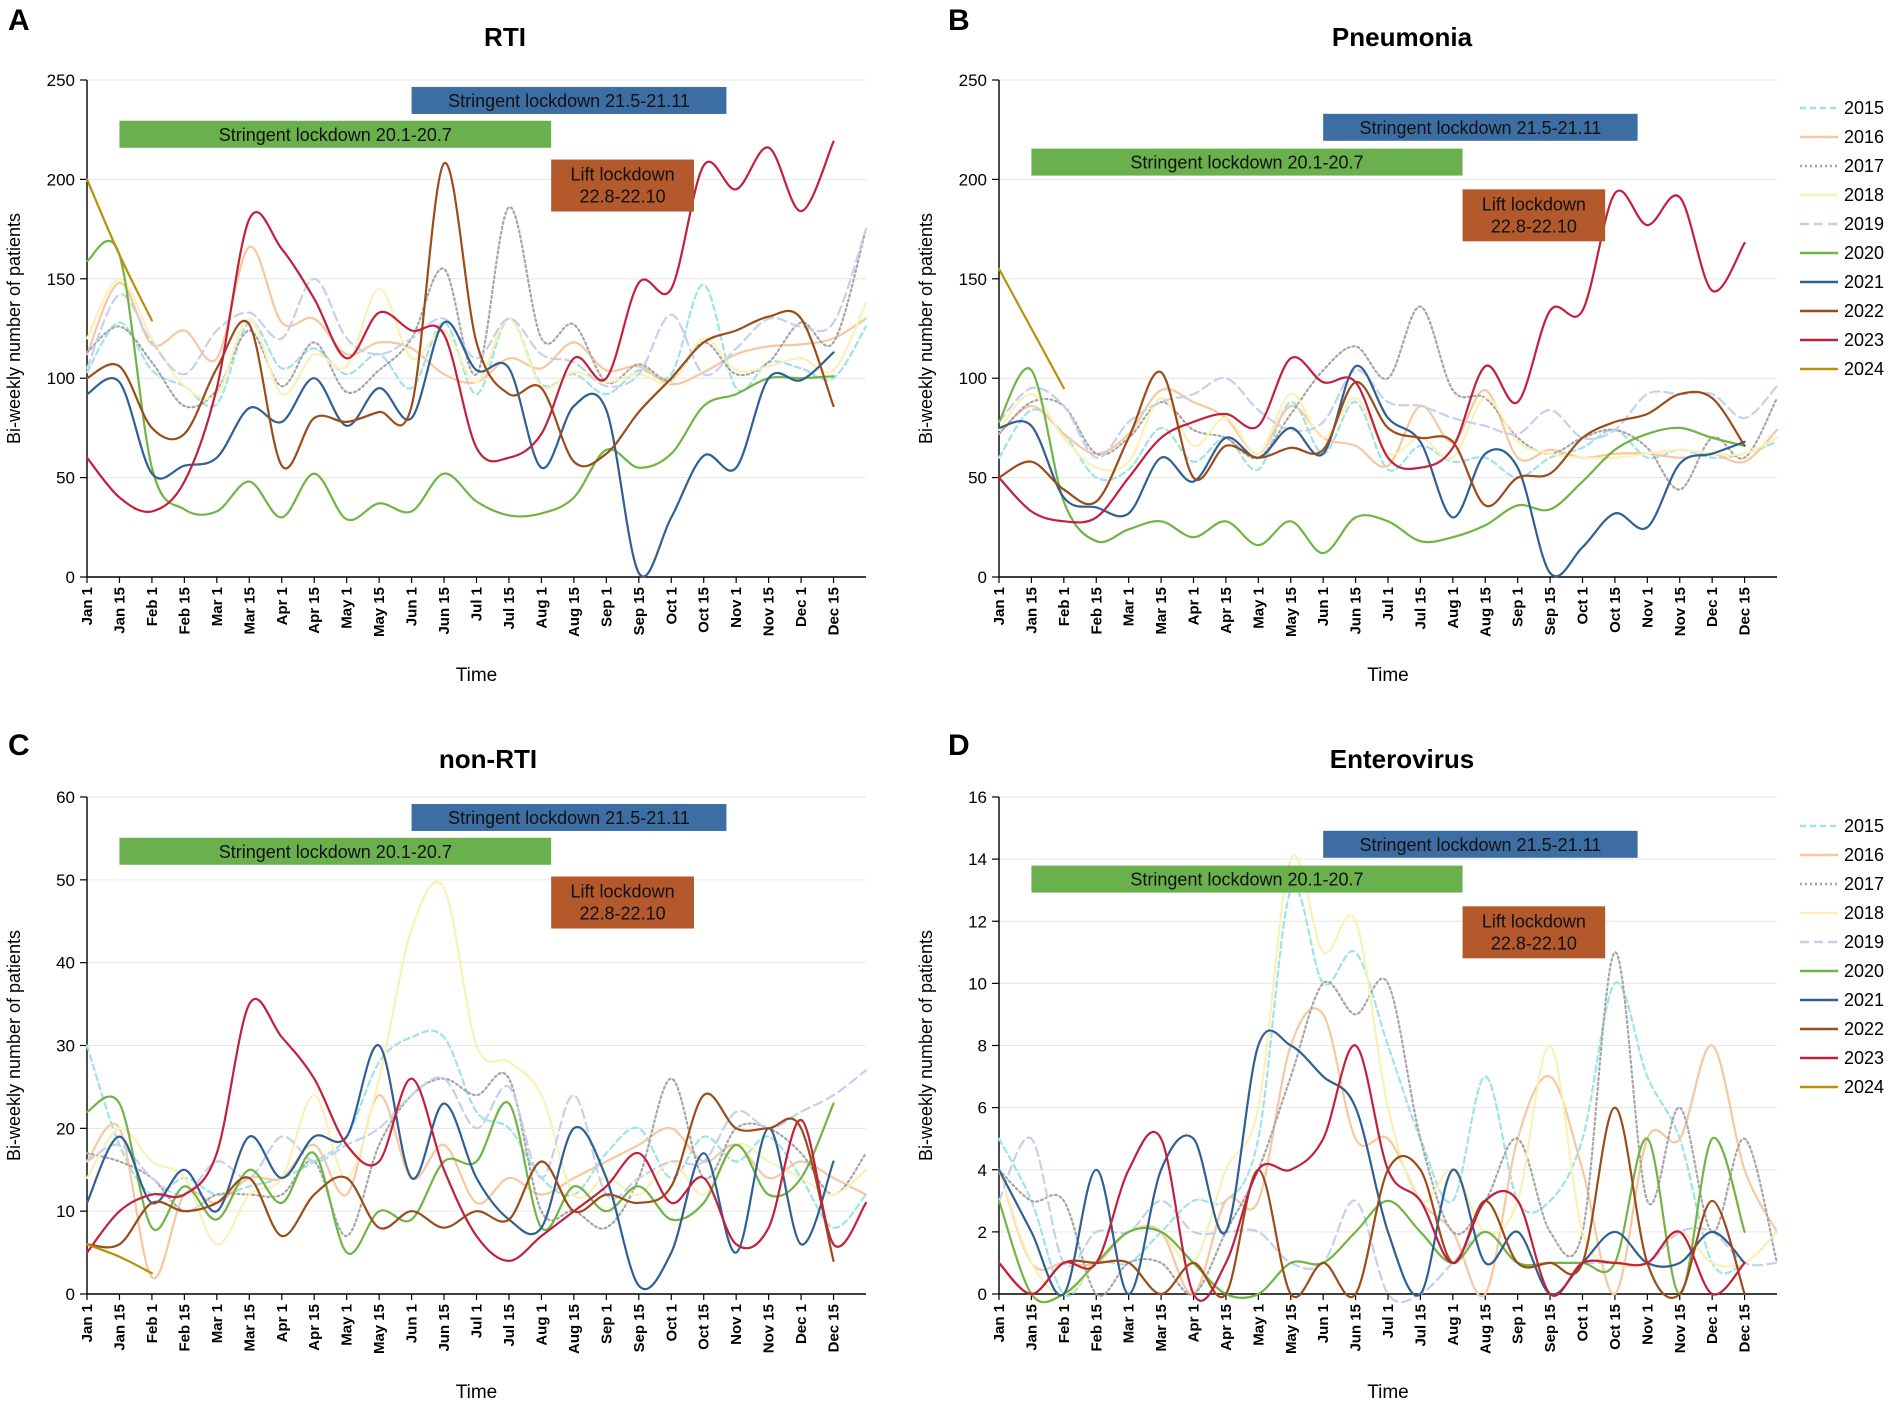  Describe the element at coordinates (1258, 608) in the screenshot. I see `x-tick-label: May 1` at that location.